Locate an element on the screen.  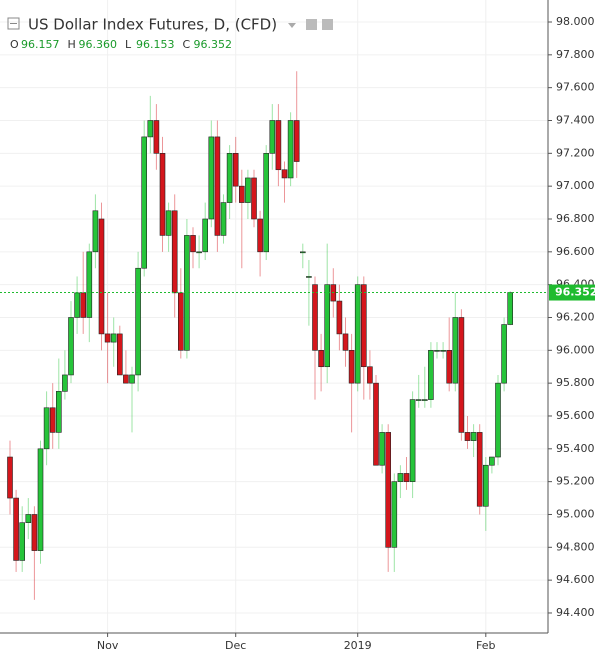
y-tick-label: 95.000 is located at coordinates (575, 513).